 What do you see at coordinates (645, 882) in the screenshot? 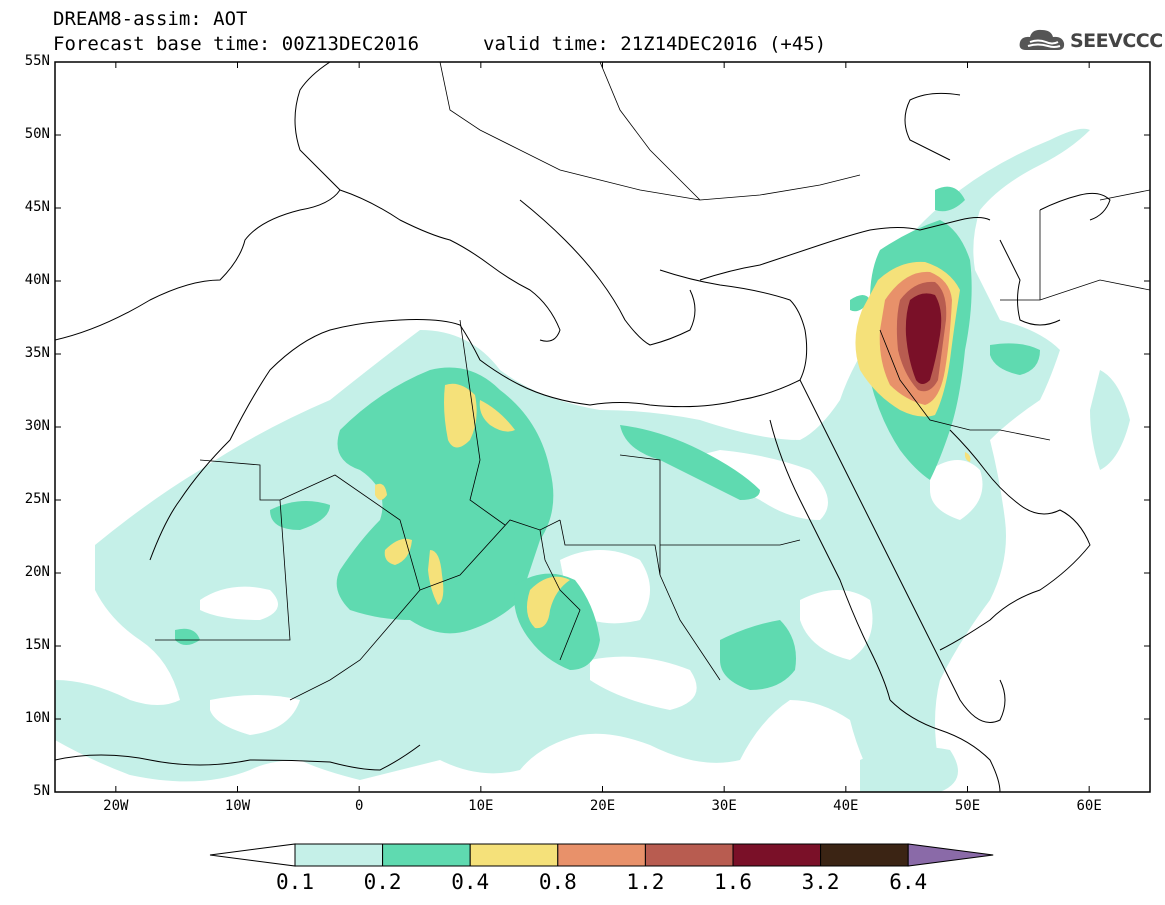
I see `colorbar-label: 1.2` at bounding box center [645, 882].